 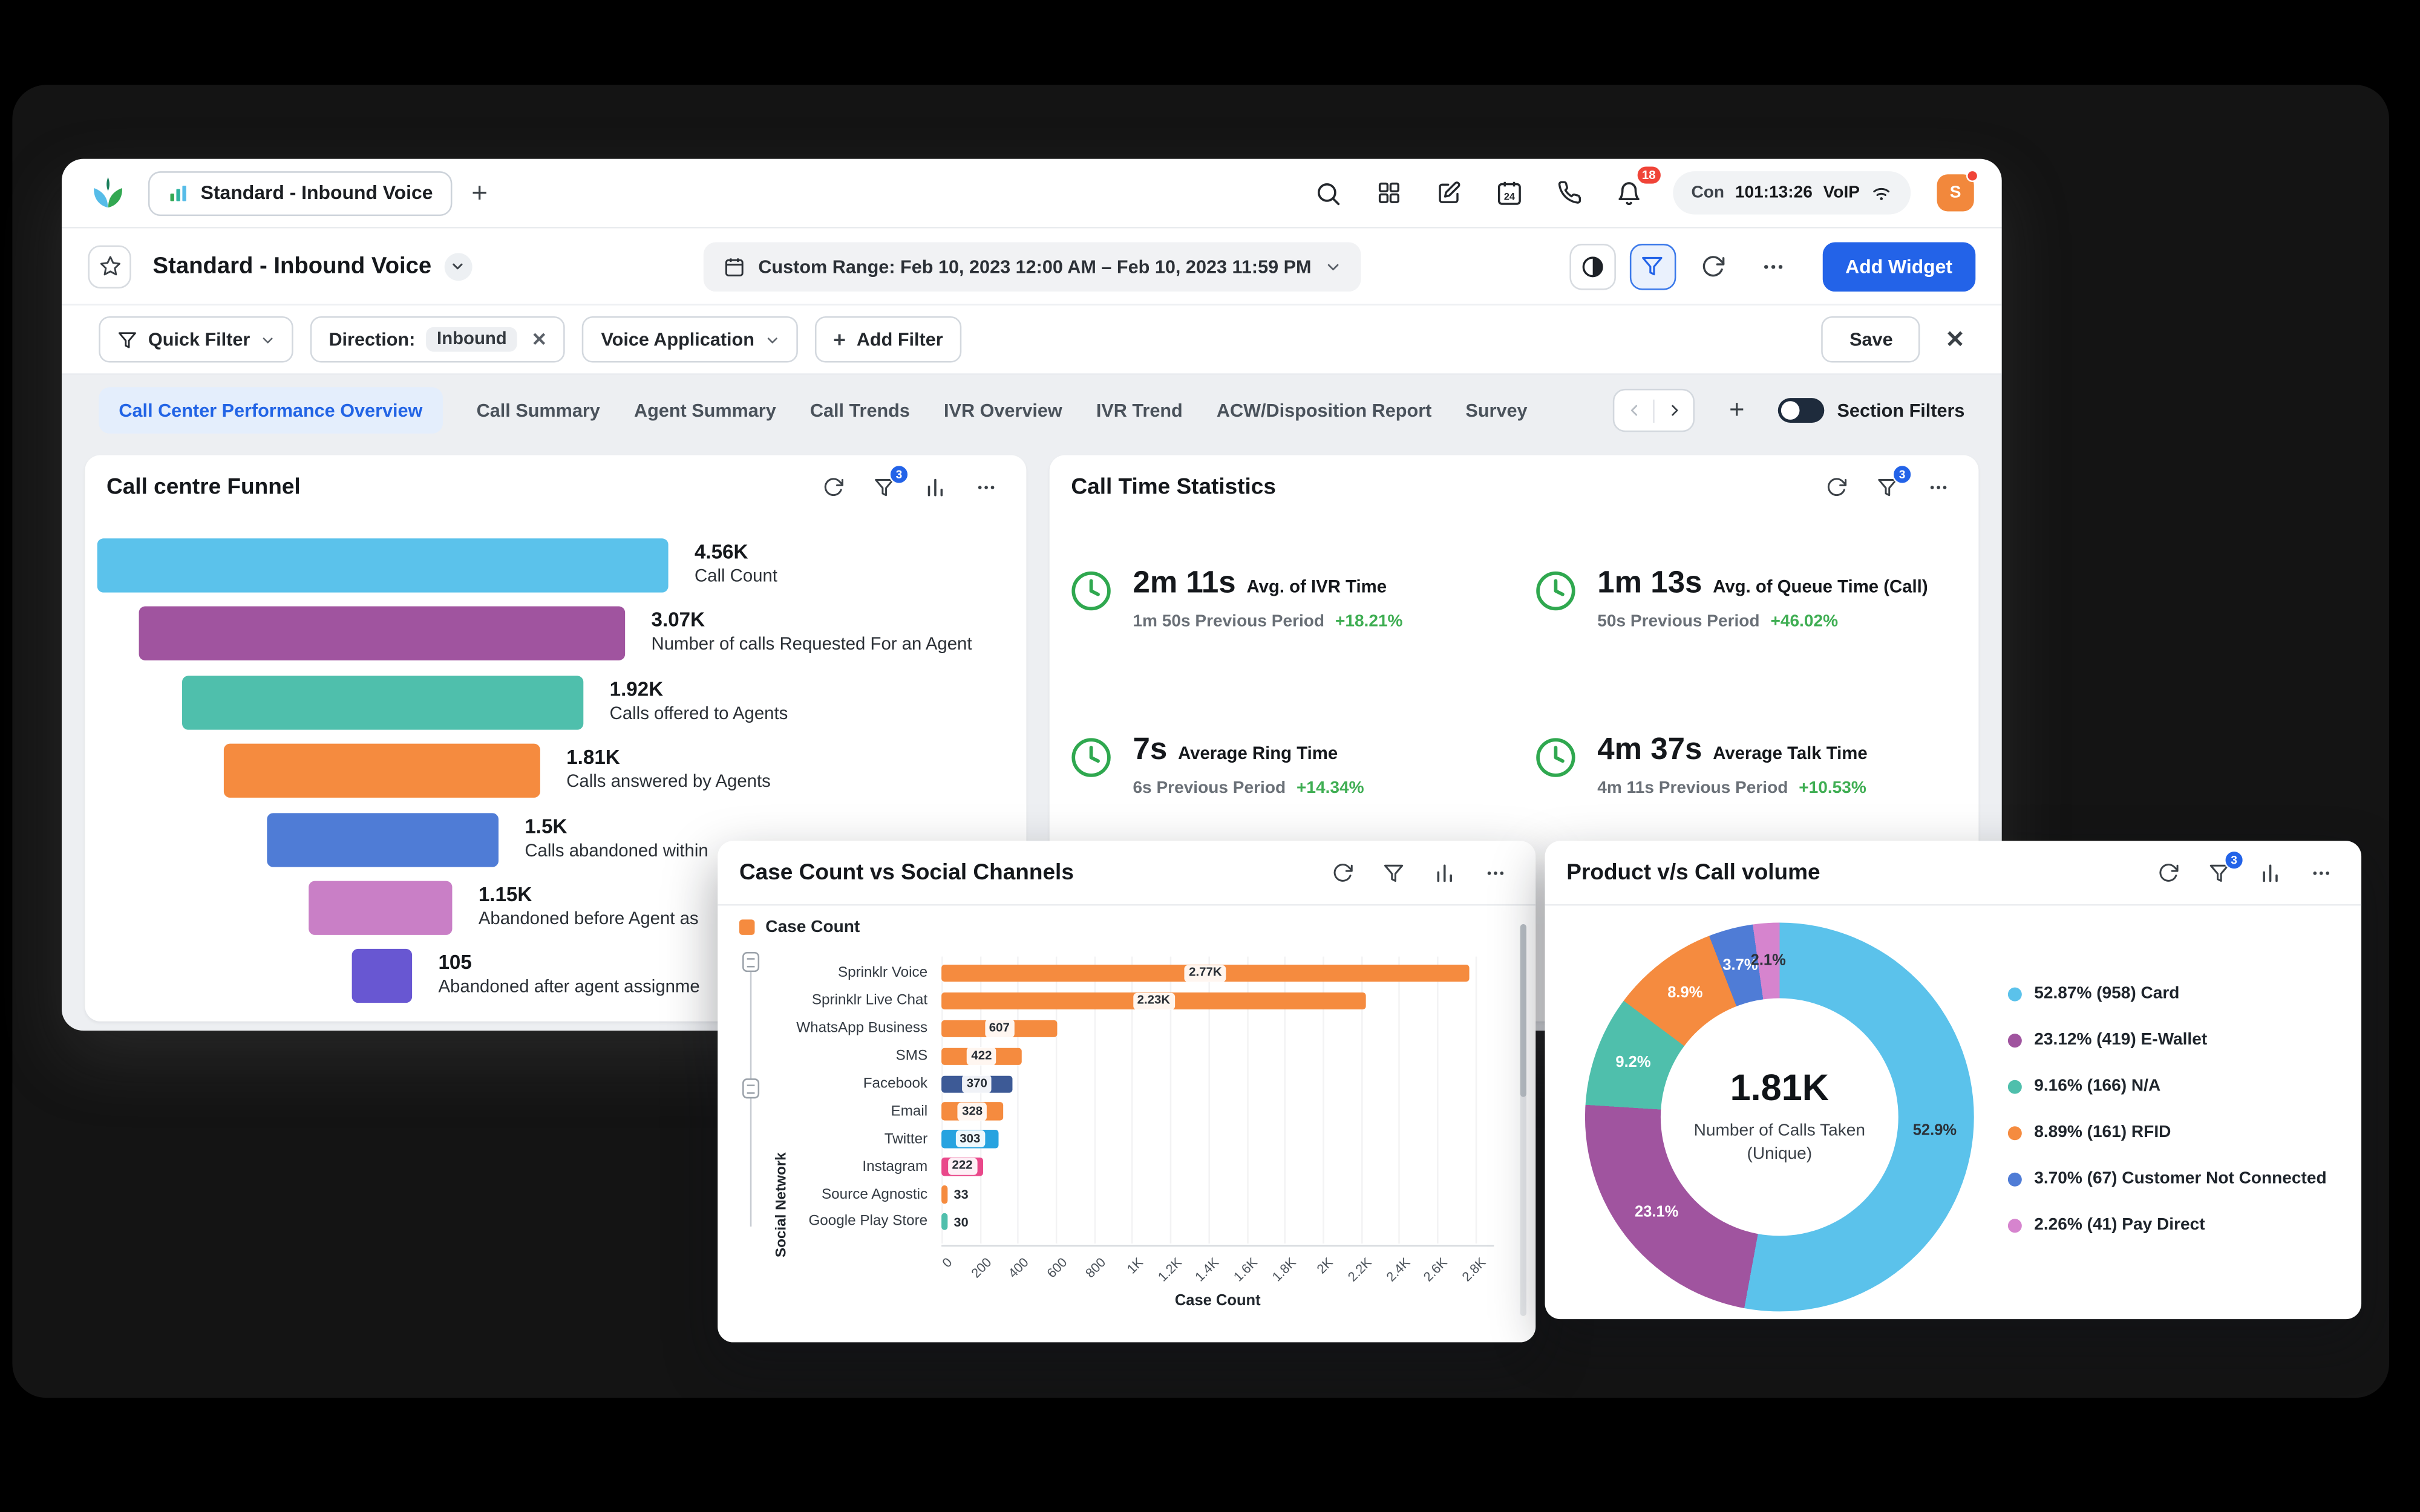 I want to click on compose-icon, so click(x=1449, y=193).